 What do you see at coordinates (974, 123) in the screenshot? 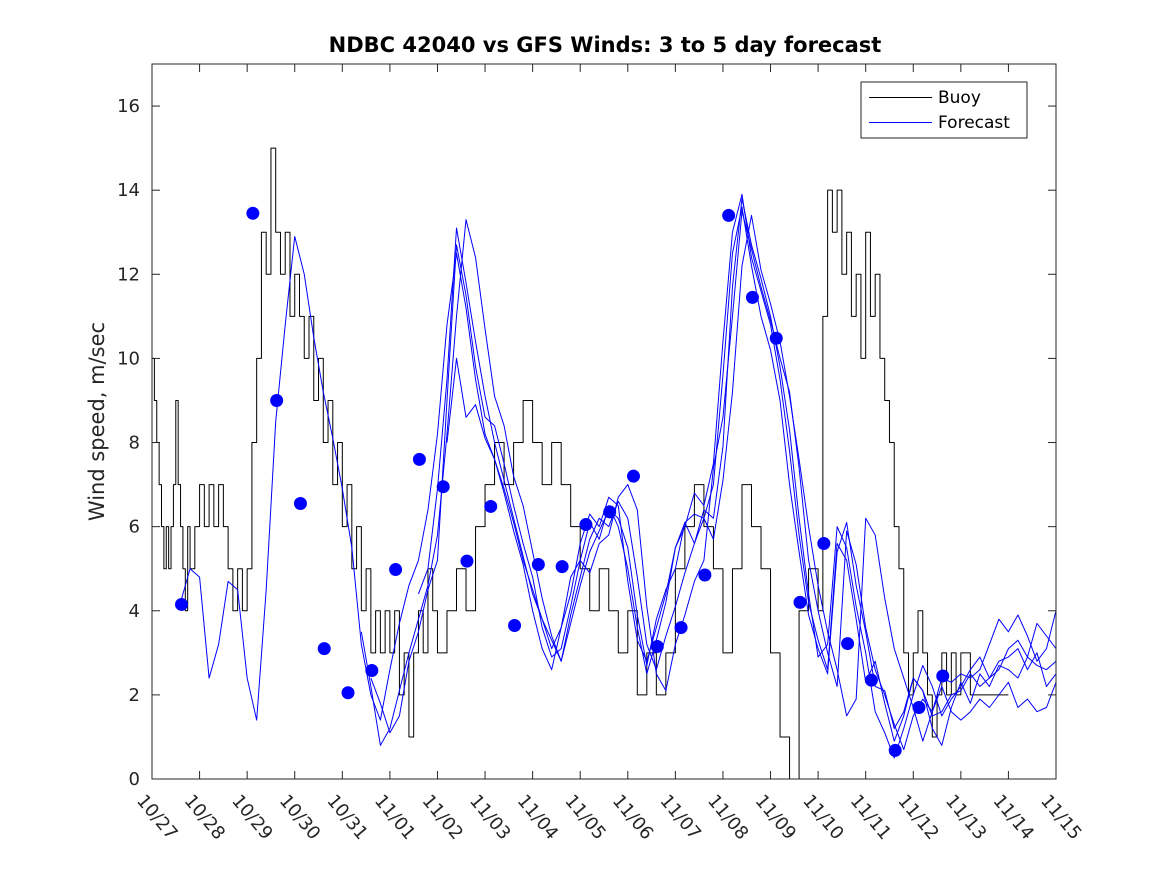
I see `legend-forecast-label: Forecast` at bounding box center [974, 123].